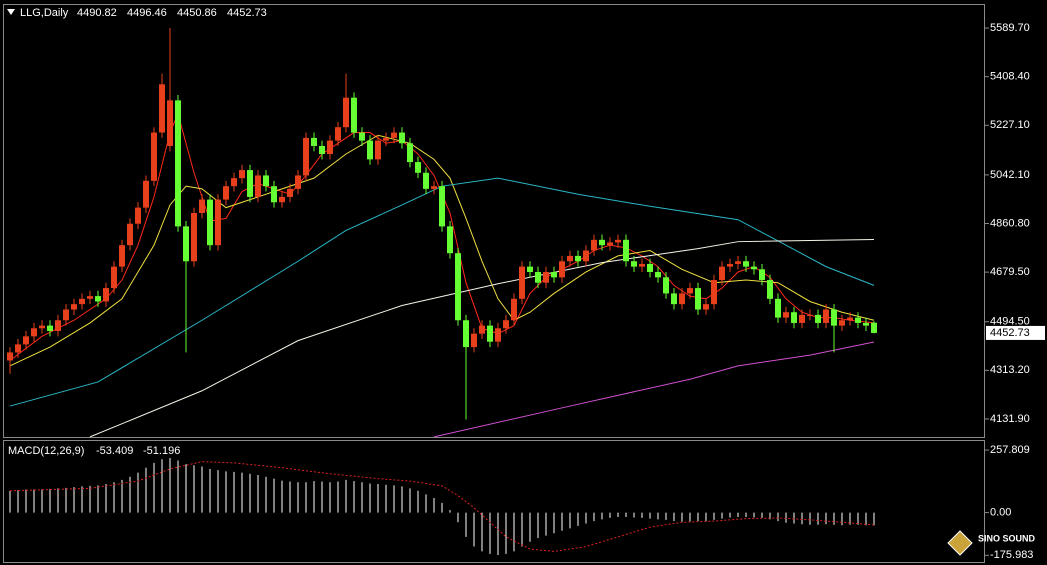 This screenshot has width=1047, height=565. Describe the element at coordinates (1010, 322) in the screenshot. I see `y-tick-label: 4494.50` at that location.